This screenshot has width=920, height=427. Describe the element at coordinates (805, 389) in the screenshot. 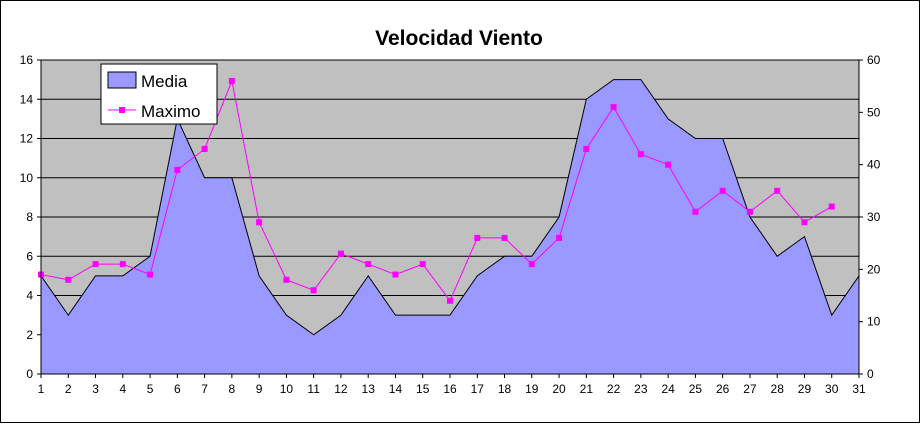

I see `x-tick-label: 29` at that location.